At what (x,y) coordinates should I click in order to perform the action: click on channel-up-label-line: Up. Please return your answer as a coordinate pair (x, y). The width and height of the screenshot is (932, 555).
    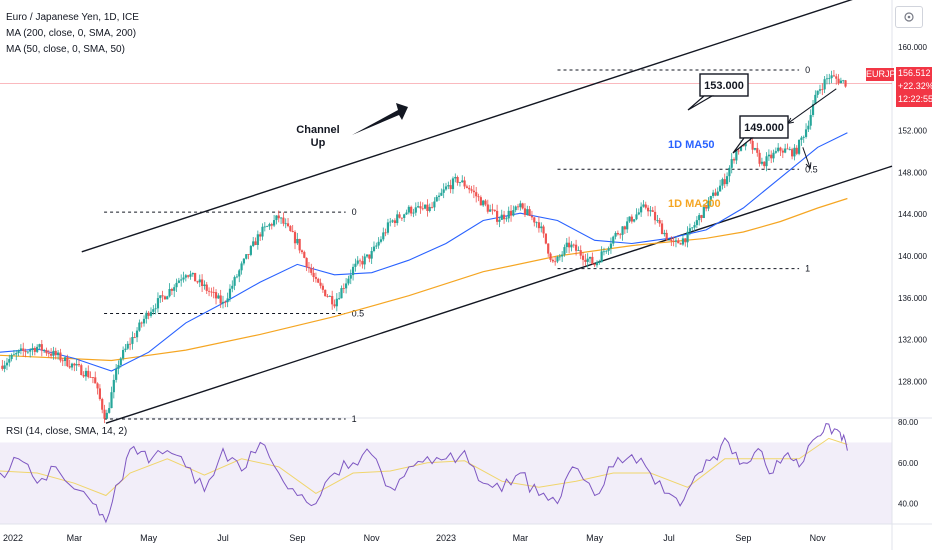
    Looking at the image, I should click on (318, 143).